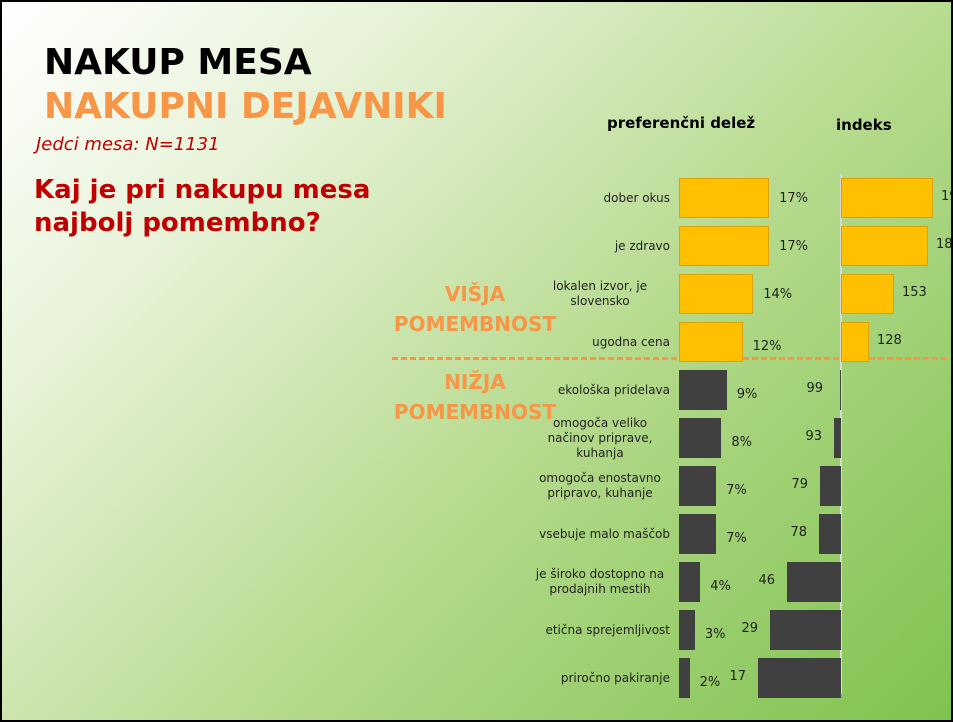 The image size is (953, 722). What do you see at coordinates (720, 586) in the screenshot?
I see `value-label: 4%` at bounding box center [720, 586].